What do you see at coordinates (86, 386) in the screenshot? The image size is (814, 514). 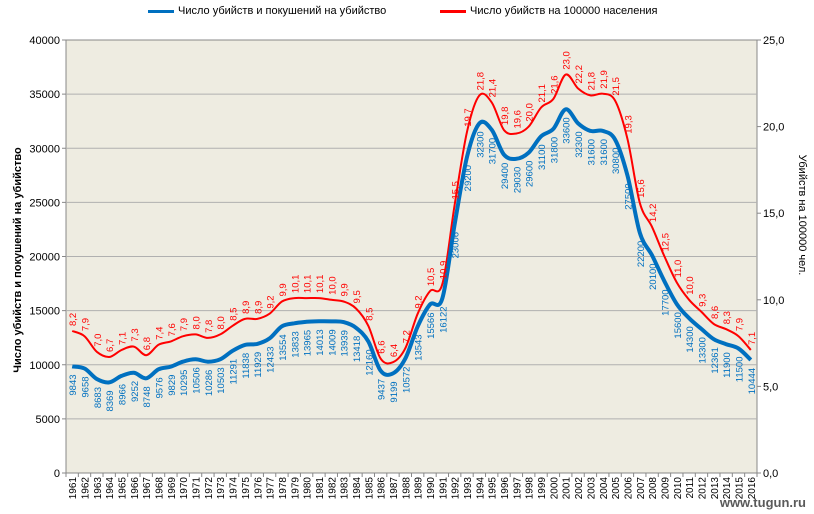 I see `data-label-count: 9658` at bounding box center [86, 386].